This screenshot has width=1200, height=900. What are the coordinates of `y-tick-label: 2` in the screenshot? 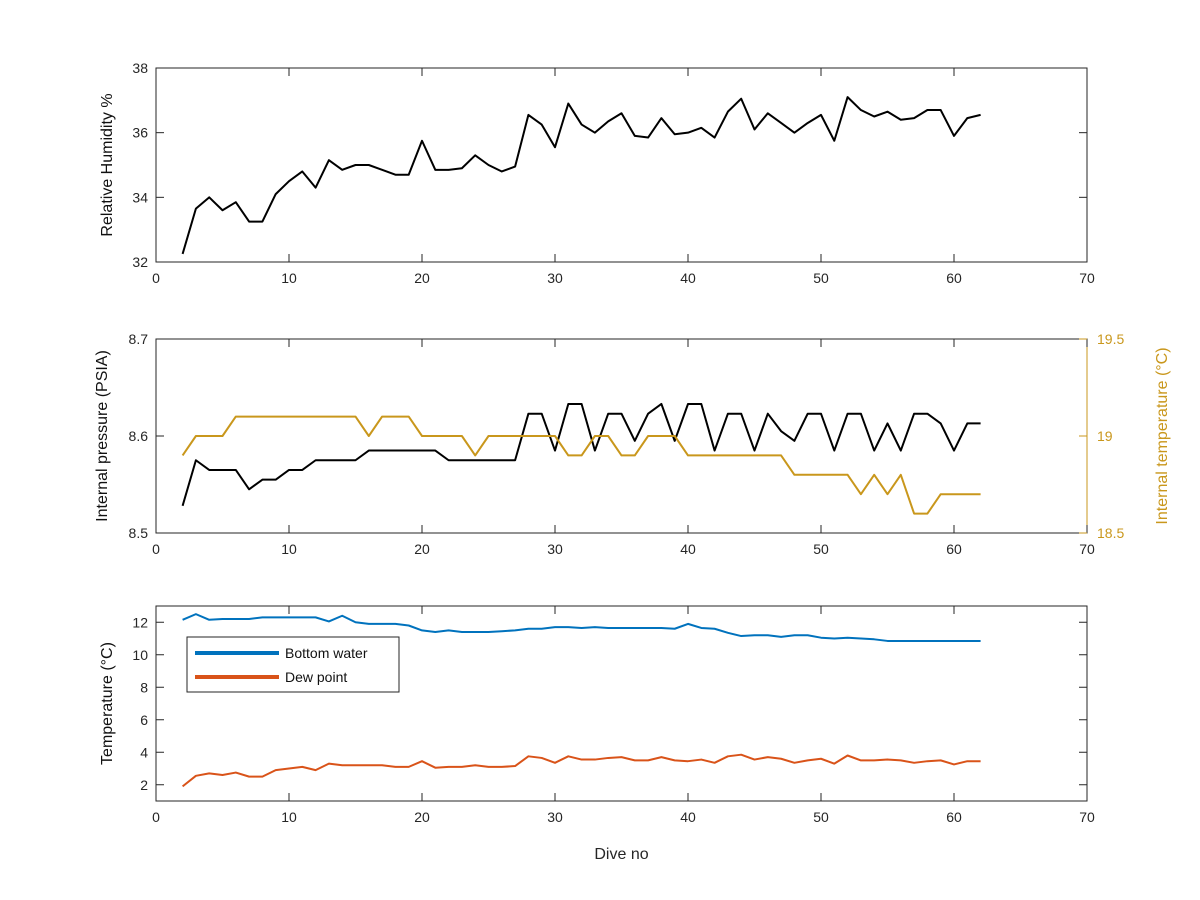 It's located at (144, 785).